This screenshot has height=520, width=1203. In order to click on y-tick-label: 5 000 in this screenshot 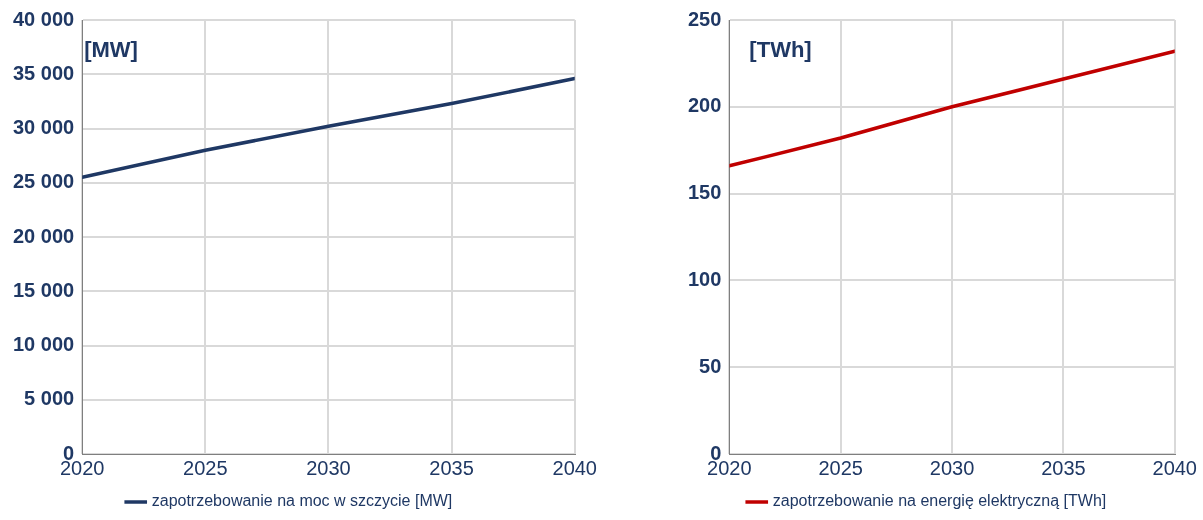, I will do `click(49, 398)`.